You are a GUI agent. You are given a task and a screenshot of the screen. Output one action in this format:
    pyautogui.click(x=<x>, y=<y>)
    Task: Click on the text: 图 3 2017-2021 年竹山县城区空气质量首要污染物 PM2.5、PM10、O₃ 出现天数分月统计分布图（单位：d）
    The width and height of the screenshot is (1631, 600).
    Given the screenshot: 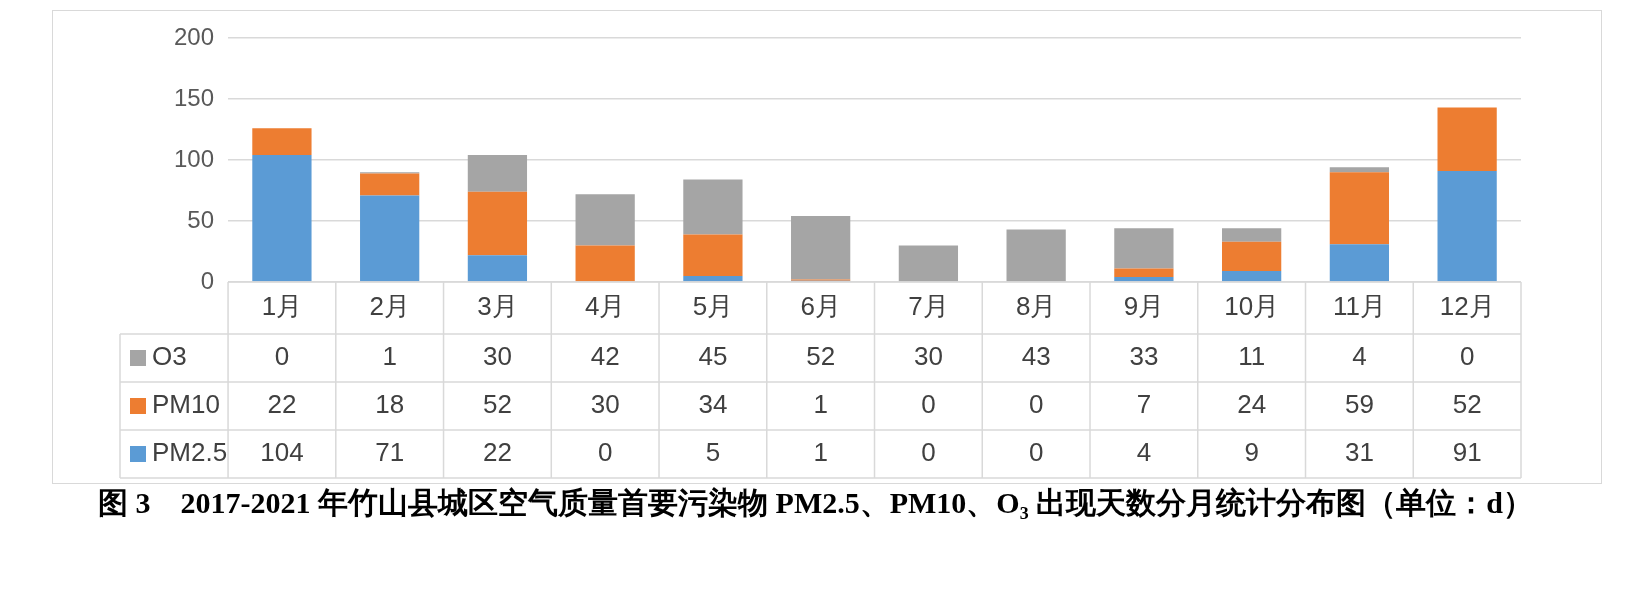 What is the action you would take?
    pyautogui.click(x=815, y=503)
    